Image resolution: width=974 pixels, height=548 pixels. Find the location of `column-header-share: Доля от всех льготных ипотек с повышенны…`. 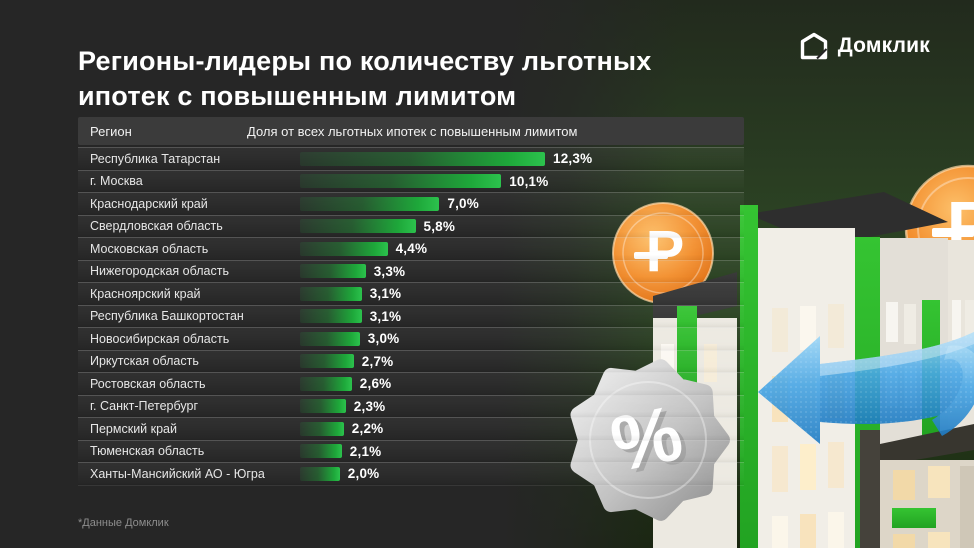

column-header-share: Доля от всех льготных ипотек с повышенны… is located at coordinates (412, 131).